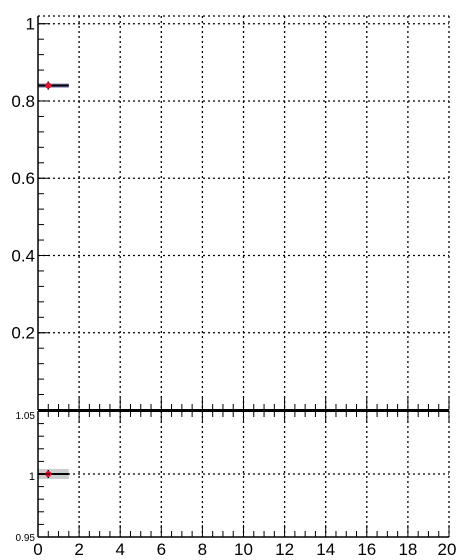 The width and height of the screenshot is (462, 560). I want to click on x-tick-label: 4, so click(119, 549).